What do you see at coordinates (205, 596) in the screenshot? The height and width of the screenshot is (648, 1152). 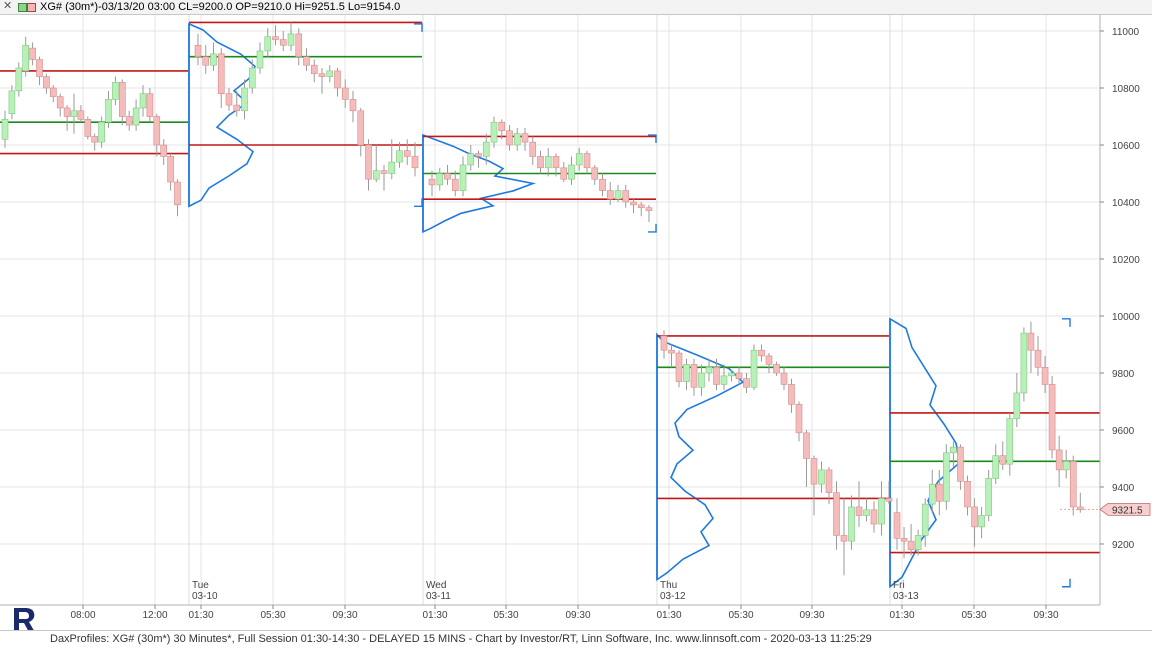 I see `day-date-label: 03-10` at bounding box center [205, 596].